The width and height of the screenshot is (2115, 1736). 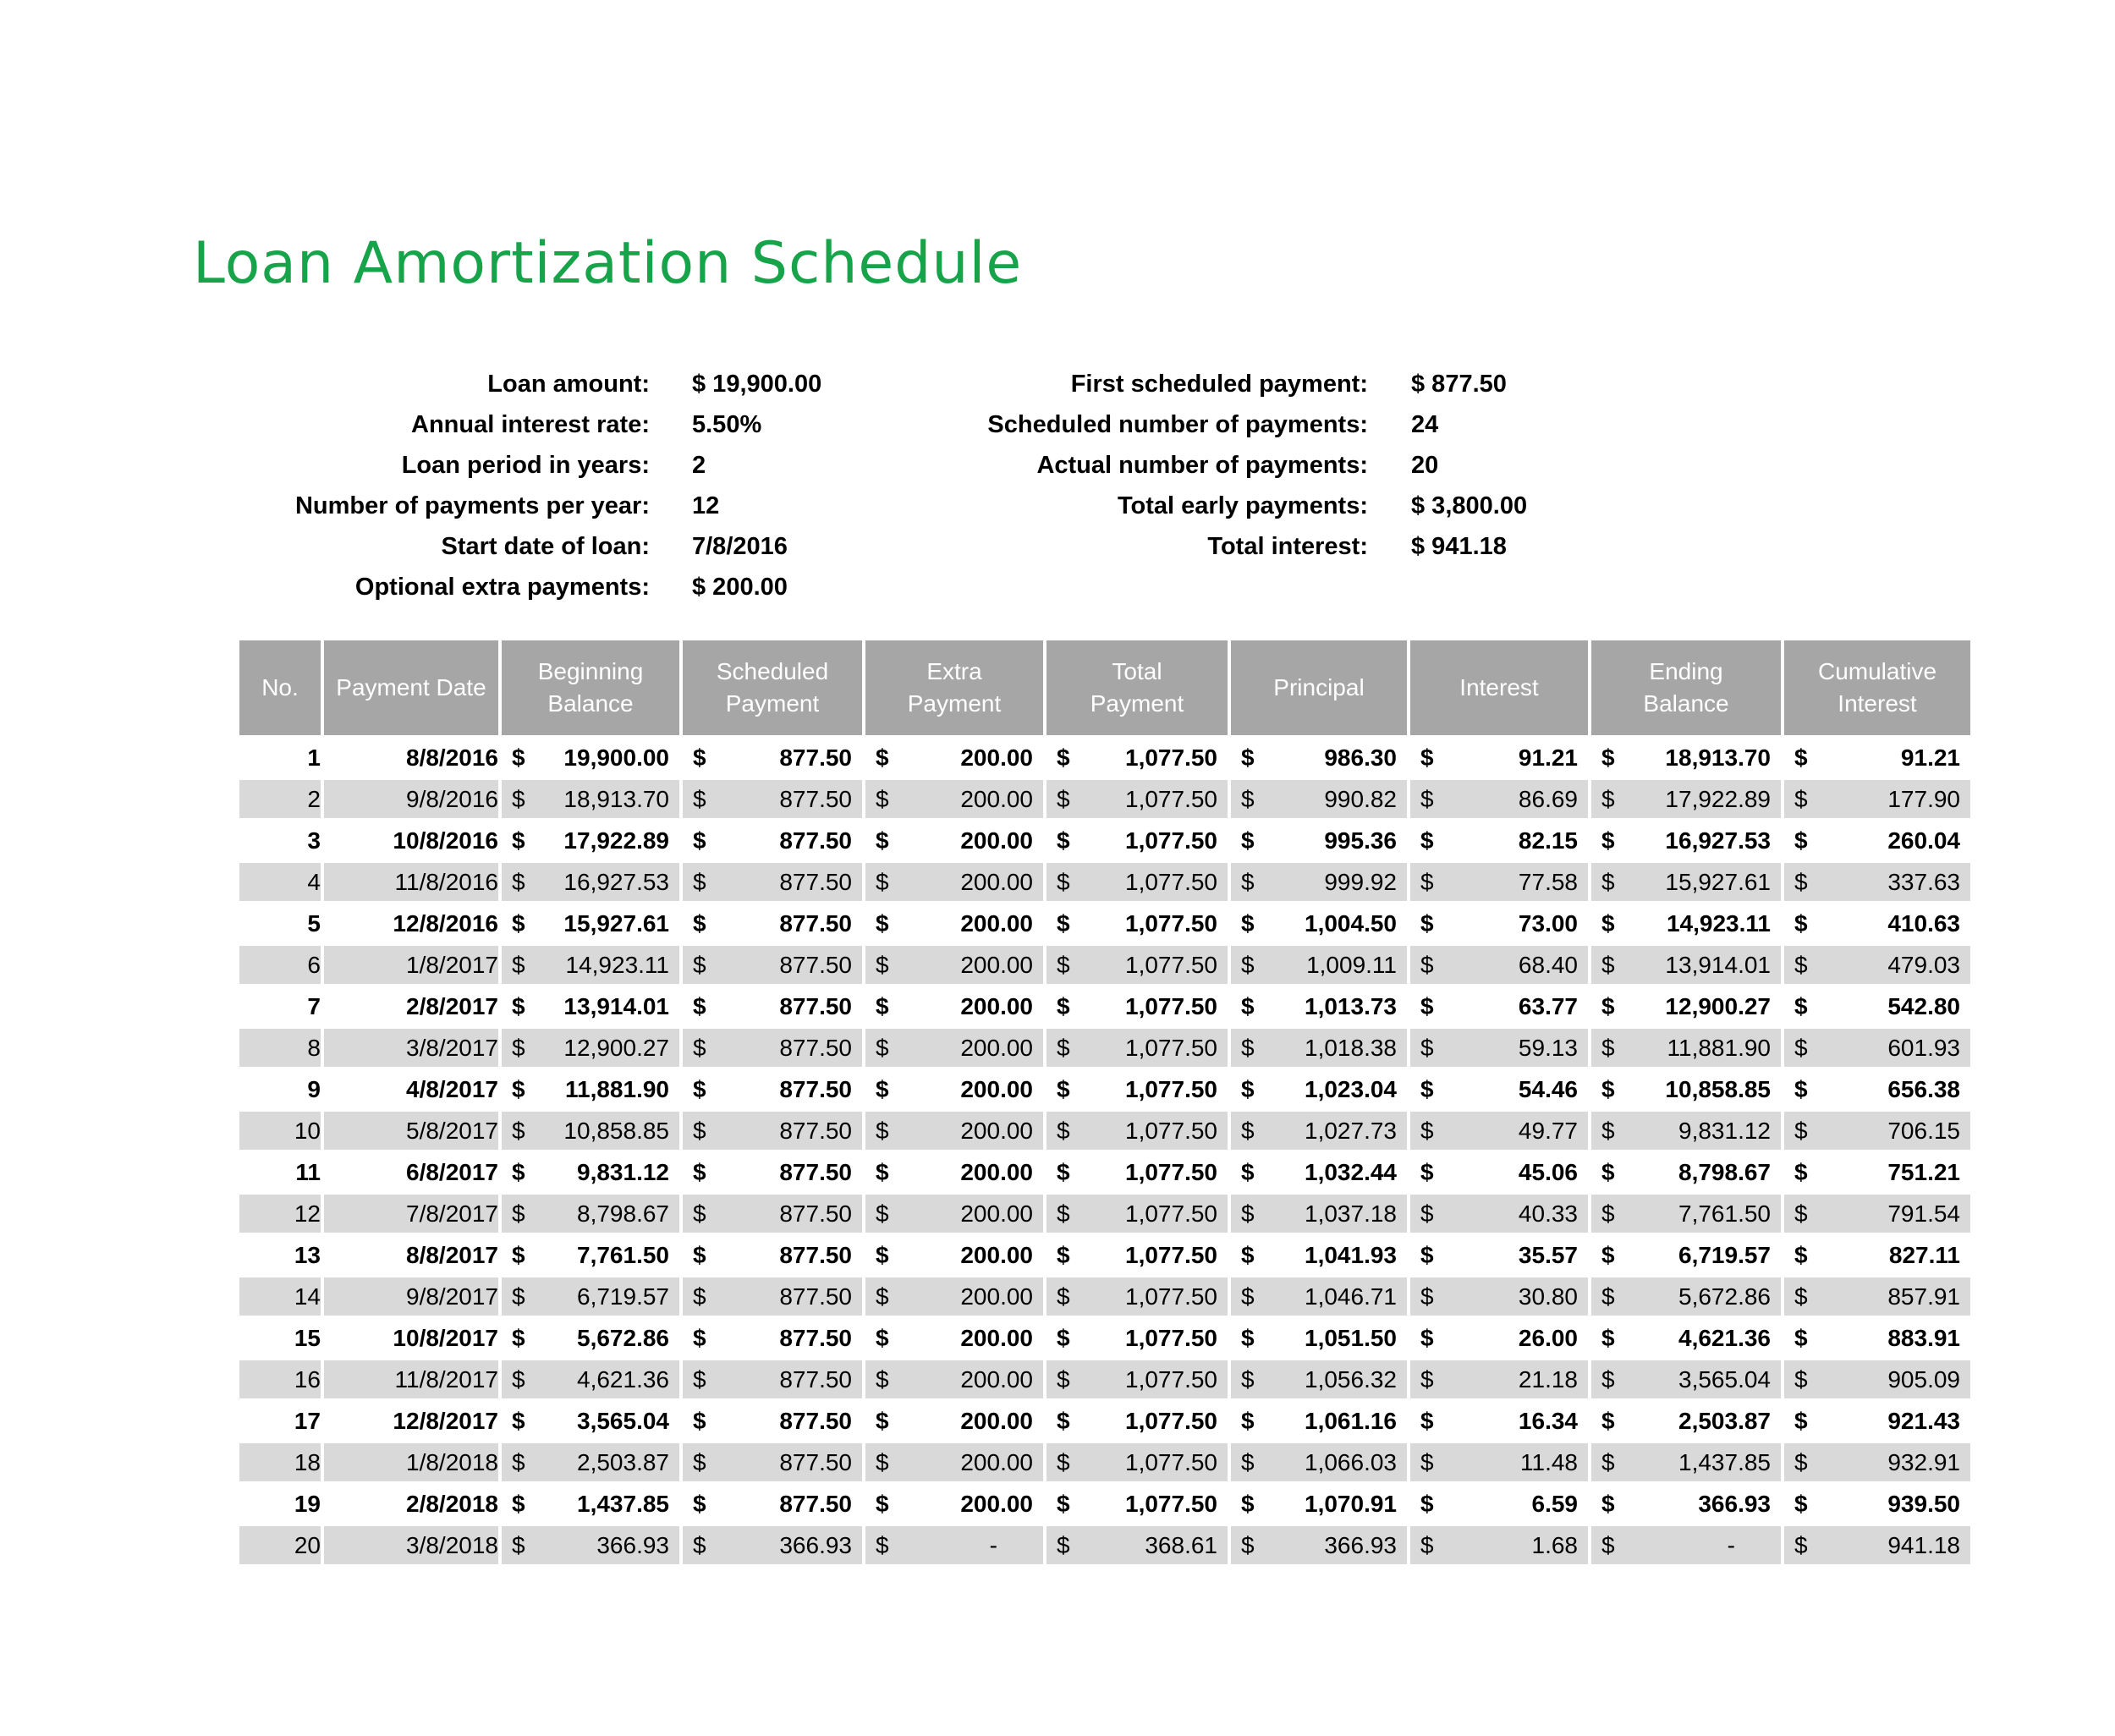 I want to click on money-wrap: $1,437.85, so click(x=590, y=1504).